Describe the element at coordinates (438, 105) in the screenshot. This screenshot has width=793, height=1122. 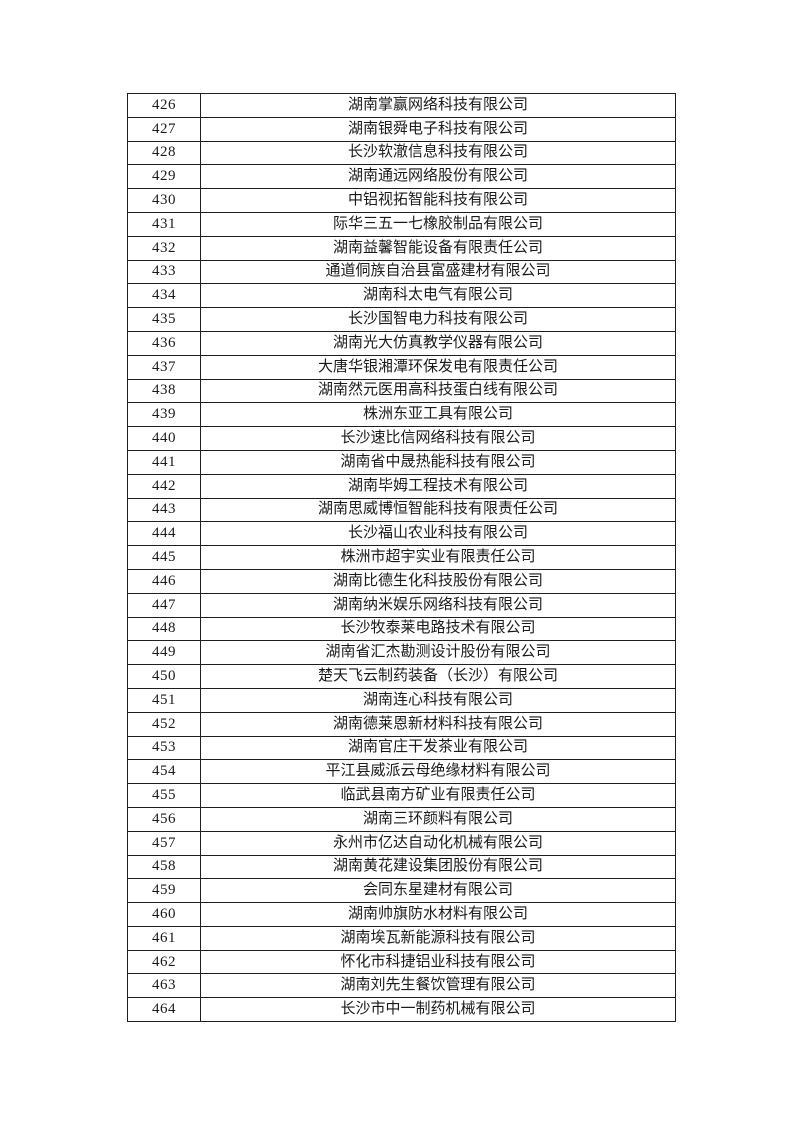
I see `company-name-cell: 湖南掌赢网络科技有限公司` at that location.